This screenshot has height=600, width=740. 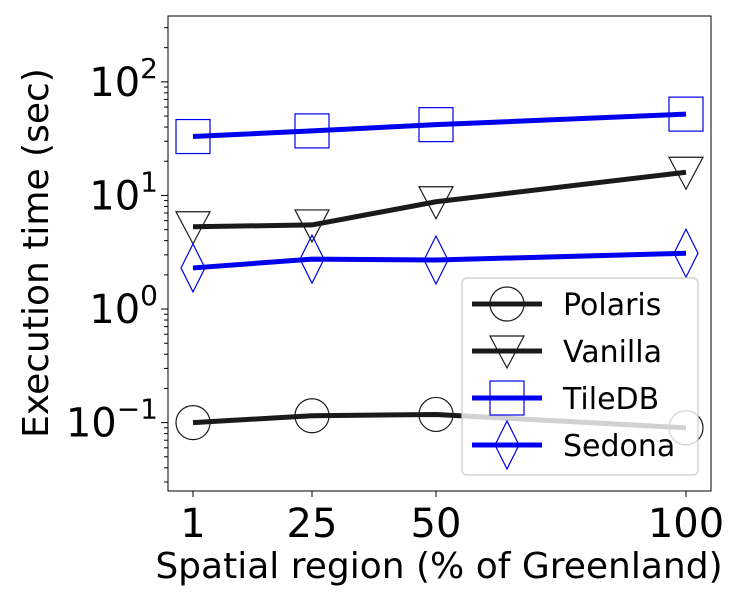 I want to click on x-tick-label: 50, so click(x=436, y=524).